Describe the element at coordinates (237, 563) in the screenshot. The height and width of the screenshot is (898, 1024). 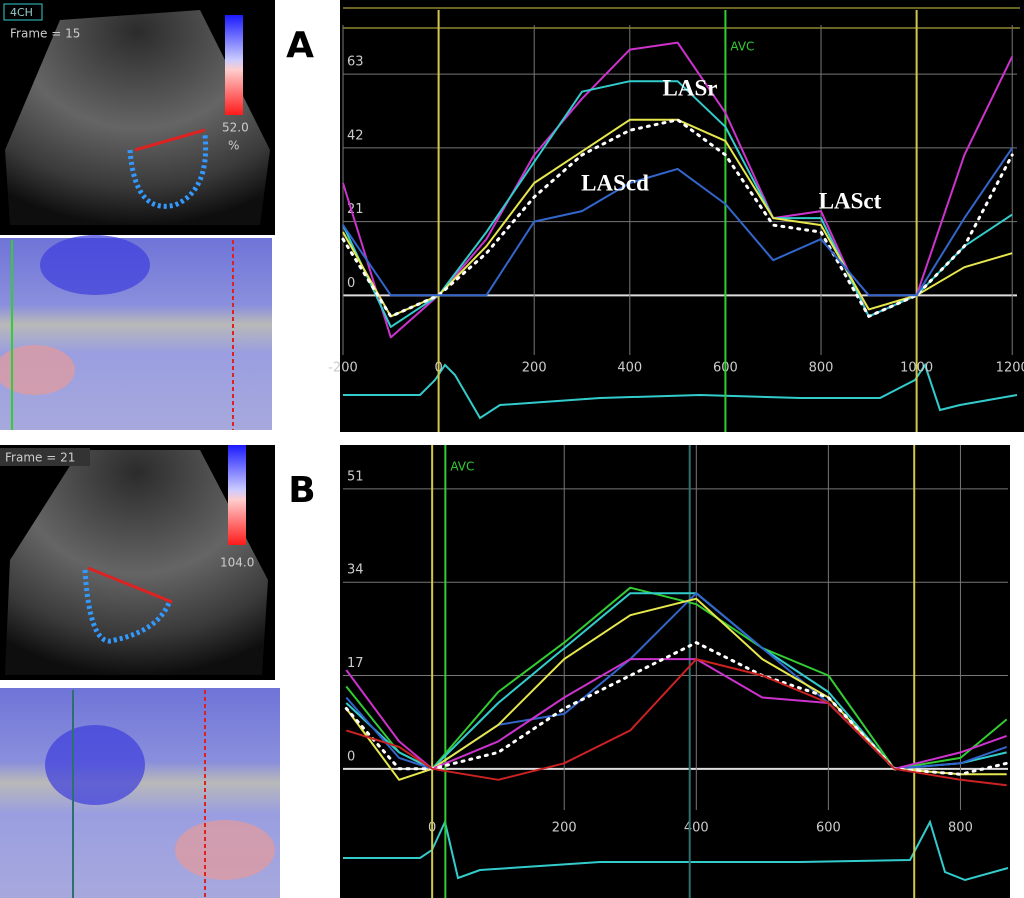
I see `scale-label: 104.0` at that location.